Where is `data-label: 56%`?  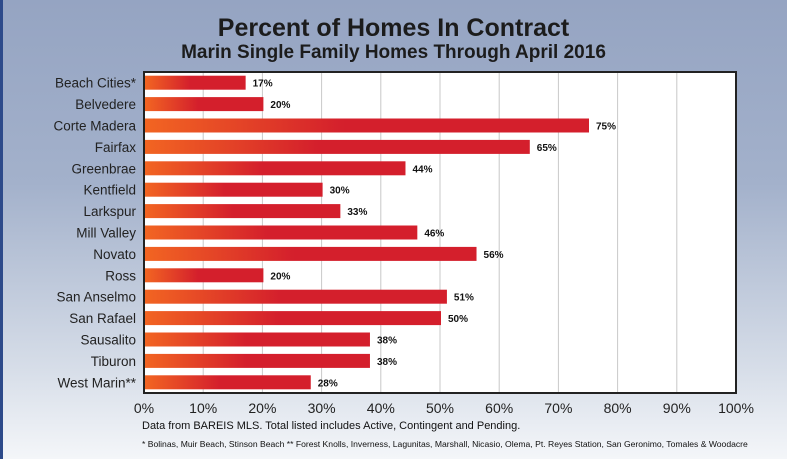
data-label: 56% is located at coordinates (494, 255).